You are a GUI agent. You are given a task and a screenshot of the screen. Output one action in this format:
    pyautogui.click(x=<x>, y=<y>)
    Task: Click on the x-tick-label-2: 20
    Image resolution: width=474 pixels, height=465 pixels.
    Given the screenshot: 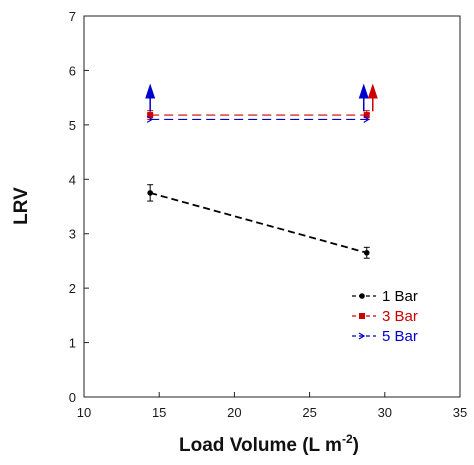 What is the action you would take?
    pyautogui.click(x=234, y=412)
    